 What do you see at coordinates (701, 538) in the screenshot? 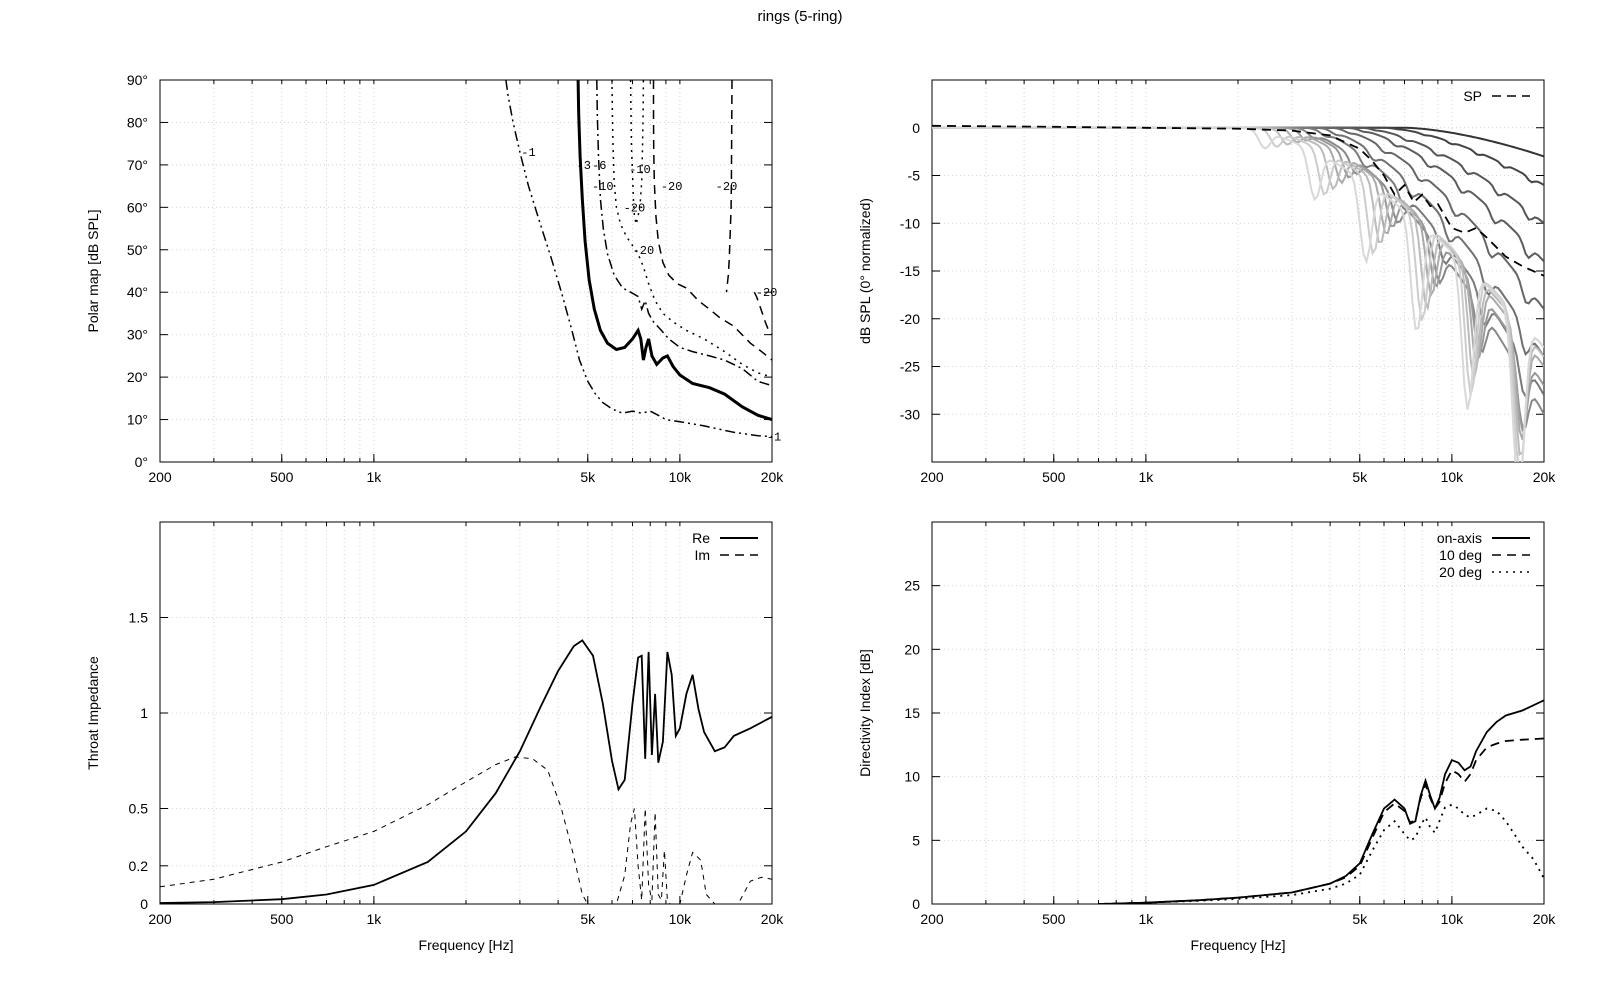
I see `imp-legend-label: Re` at bounding box center [701, 538].